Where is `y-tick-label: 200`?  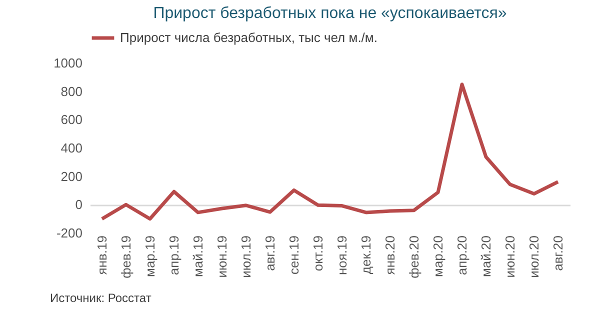
y-tick-label: 200 is located at coordinates (71, 176).